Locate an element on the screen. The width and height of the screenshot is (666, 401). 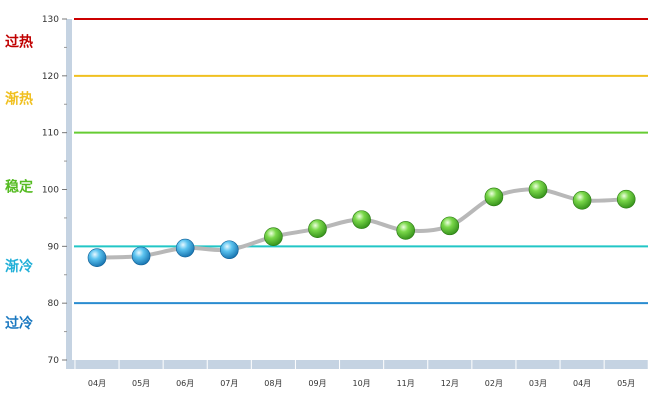
zone-label: 渐热 is located at coordinates (19, 99).